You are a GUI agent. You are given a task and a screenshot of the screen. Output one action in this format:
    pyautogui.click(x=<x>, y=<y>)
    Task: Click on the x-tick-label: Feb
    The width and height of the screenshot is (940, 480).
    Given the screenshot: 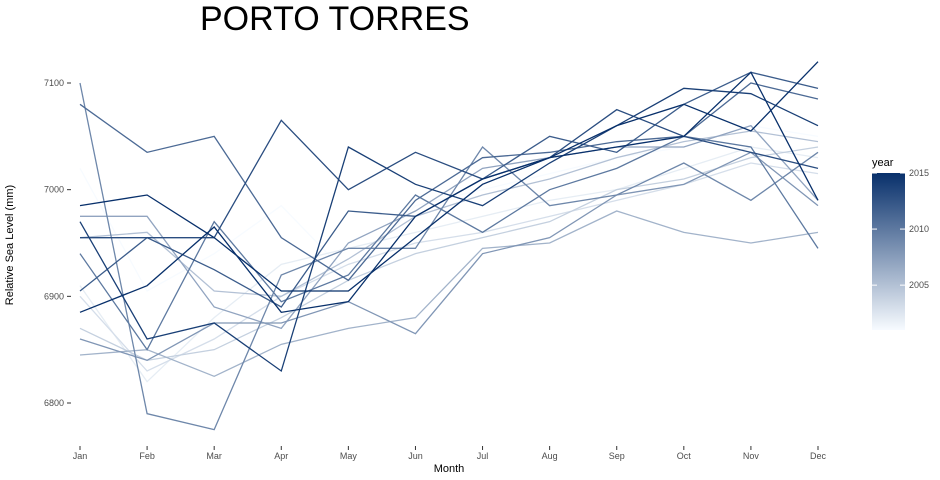 What is the action you would take?
    pyautogui.click(x=147, y=456)
    